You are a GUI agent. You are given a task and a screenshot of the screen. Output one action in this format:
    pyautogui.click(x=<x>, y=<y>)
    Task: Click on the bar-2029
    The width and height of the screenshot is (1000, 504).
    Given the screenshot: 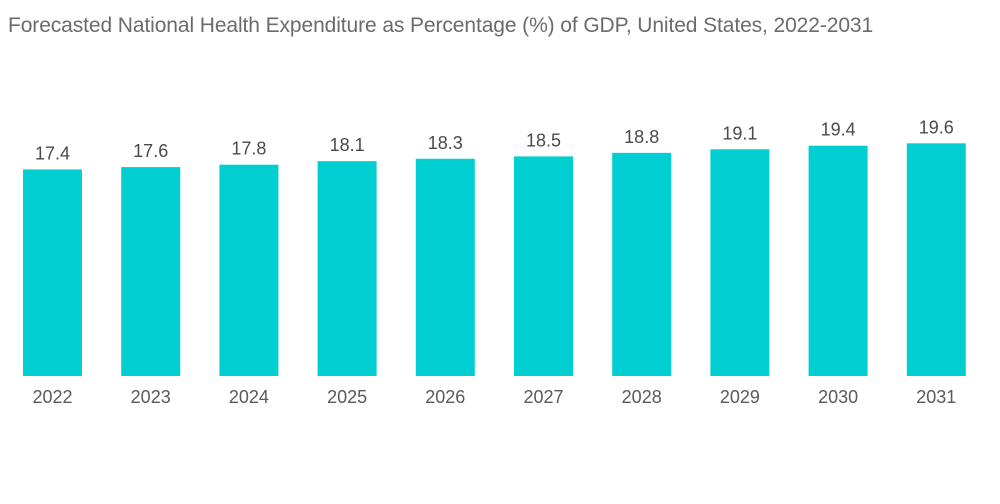 What is the action you would take?
    pyautogui.click(x=740, y=262)
    